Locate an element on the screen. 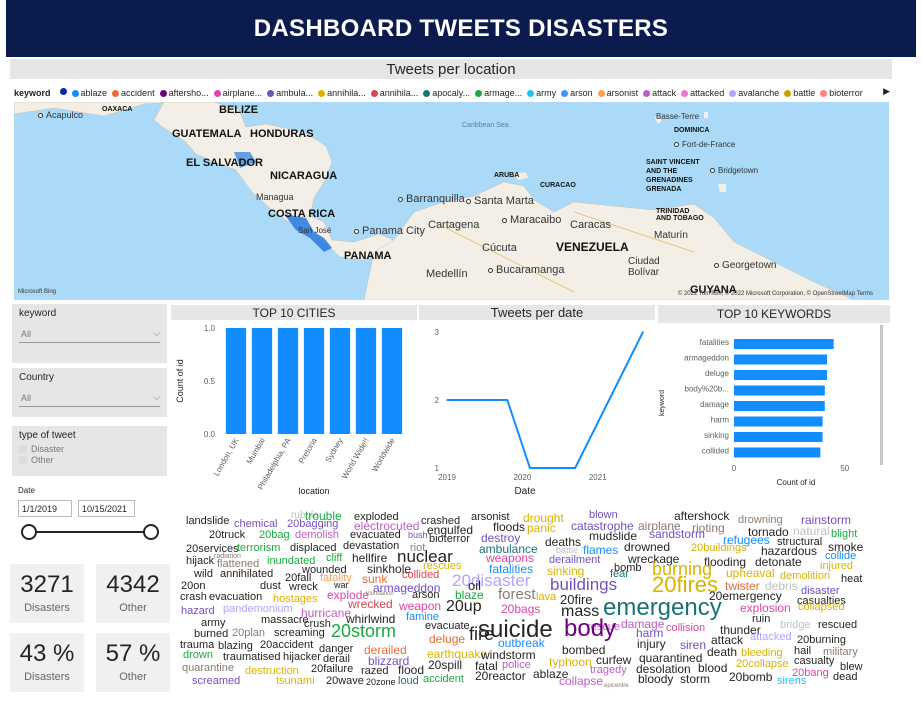 This screenshot has width=922, height=718. wordcloud-word: smoke is located at coordinates (846, 547).